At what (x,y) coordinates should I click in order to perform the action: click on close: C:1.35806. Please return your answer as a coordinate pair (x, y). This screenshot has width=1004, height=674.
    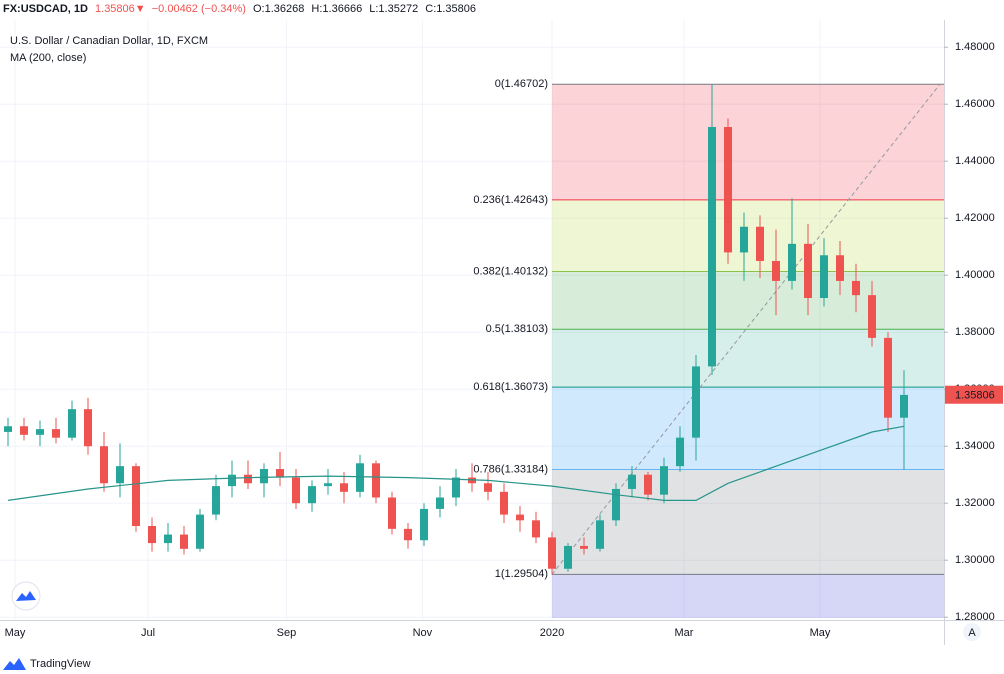
    Looking at the image, I should click on (450, 9).